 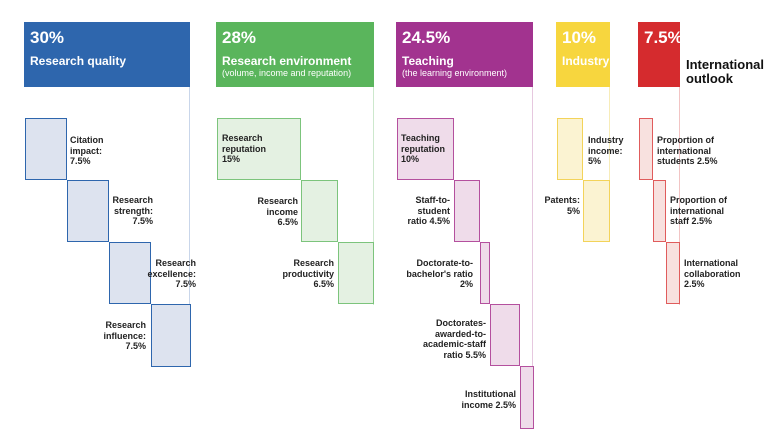 I want to click on metric-label-research-strength: Research strength: 7.5%, so click(x=132, y=210).